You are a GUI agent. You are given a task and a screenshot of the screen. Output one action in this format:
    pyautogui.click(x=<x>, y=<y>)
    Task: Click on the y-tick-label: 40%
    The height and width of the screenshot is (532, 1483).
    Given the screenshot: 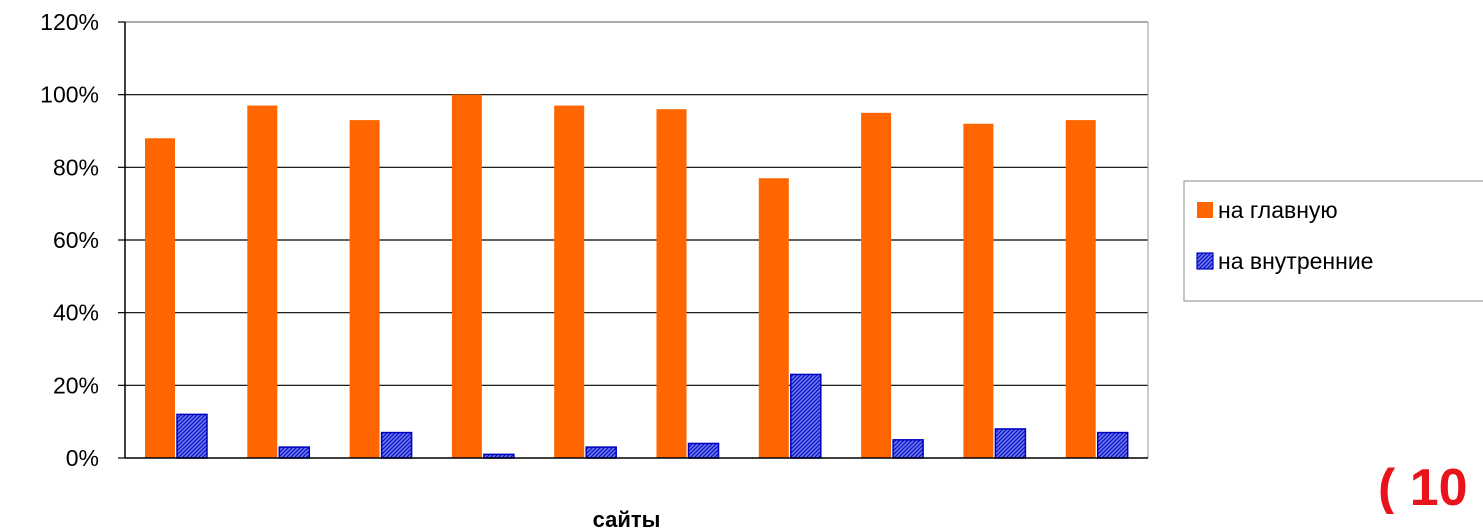 What is the action you would take?
    pyautogui.click(x=76, y=313)
    